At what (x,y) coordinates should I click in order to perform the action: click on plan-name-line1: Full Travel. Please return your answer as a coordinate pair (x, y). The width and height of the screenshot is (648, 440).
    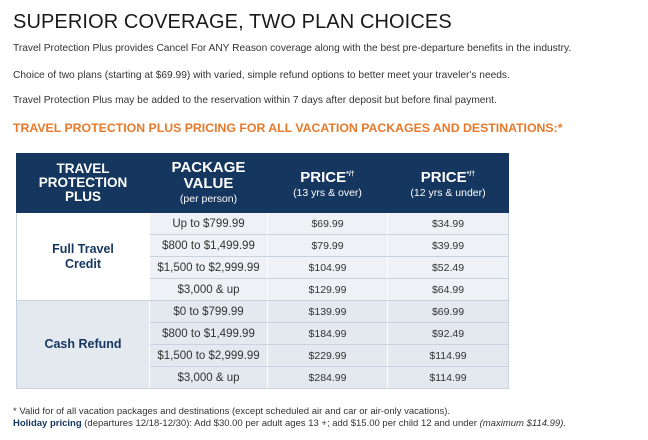
    Looking at the image, I should click on (83, 248).